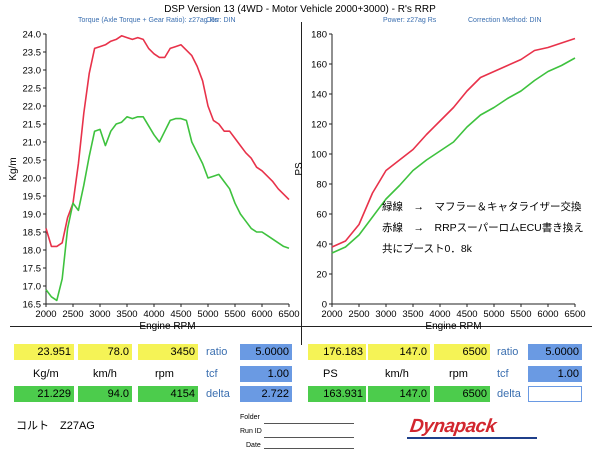  What do you see at coordinates (330, 374) in the screenshot?
I see `power-unit: PS` at bounding box center [330, 374].